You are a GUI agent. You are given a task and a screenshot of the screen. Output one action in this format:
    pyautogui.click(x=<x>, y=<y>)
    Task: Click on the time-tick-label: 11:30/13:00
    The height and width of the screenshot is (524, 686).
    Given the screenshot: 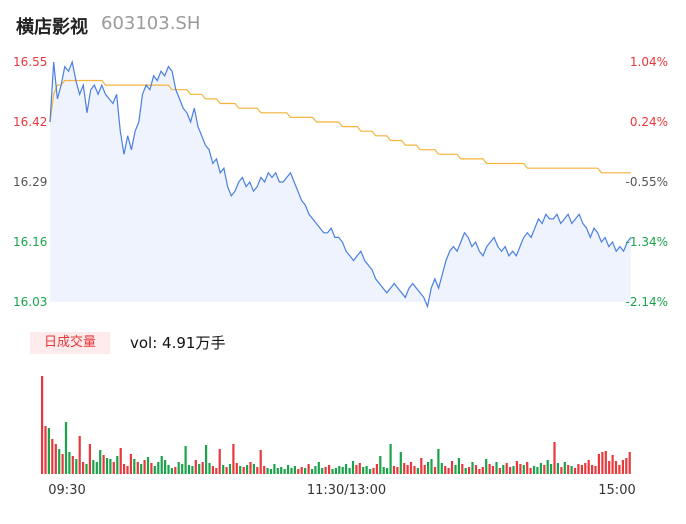 What is the action you would take?
    pyautogui.click(x=346, y=490)
    